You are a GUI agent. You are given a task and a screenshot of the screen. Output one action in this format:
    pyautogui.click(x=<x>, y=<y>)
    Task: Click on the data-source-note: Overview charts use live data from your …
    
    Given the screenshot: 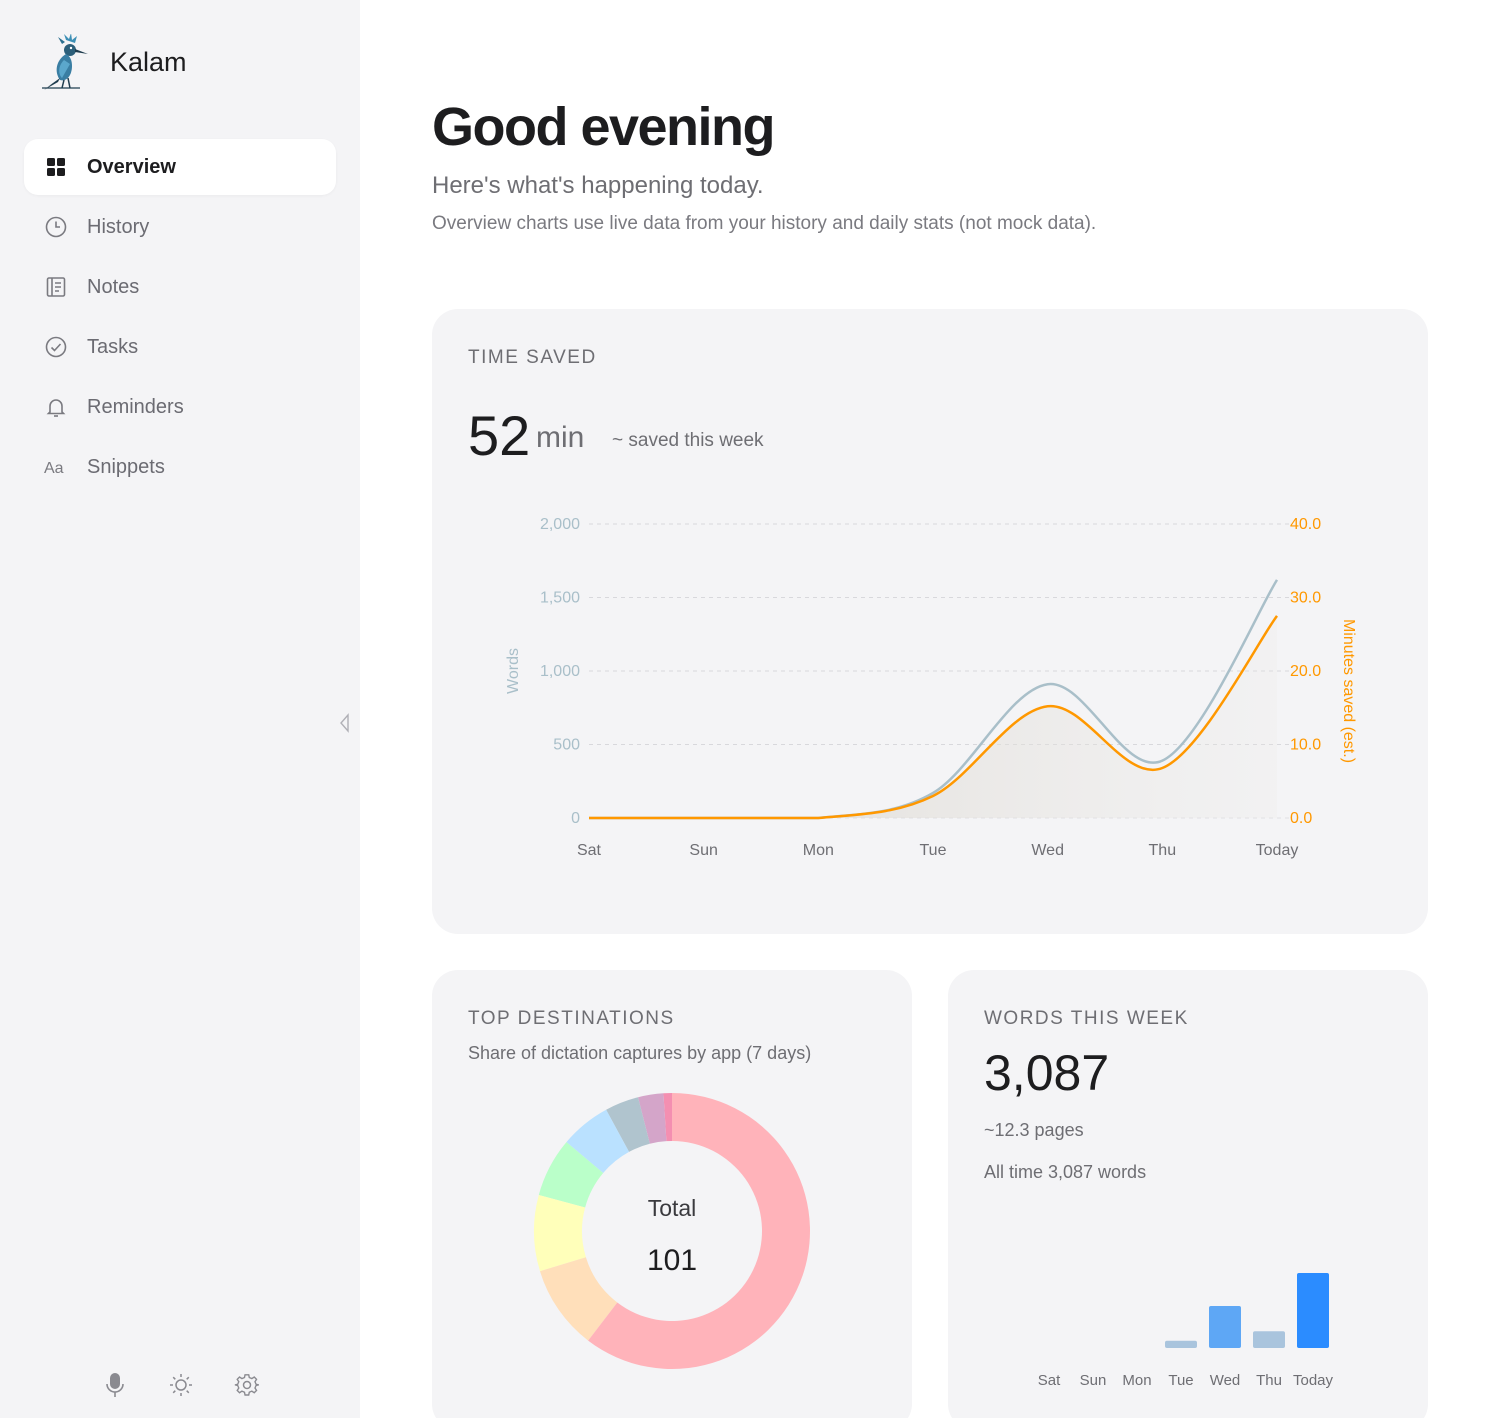 What is the action you would take?
    pyautogui.click(x=764, y=223)
    